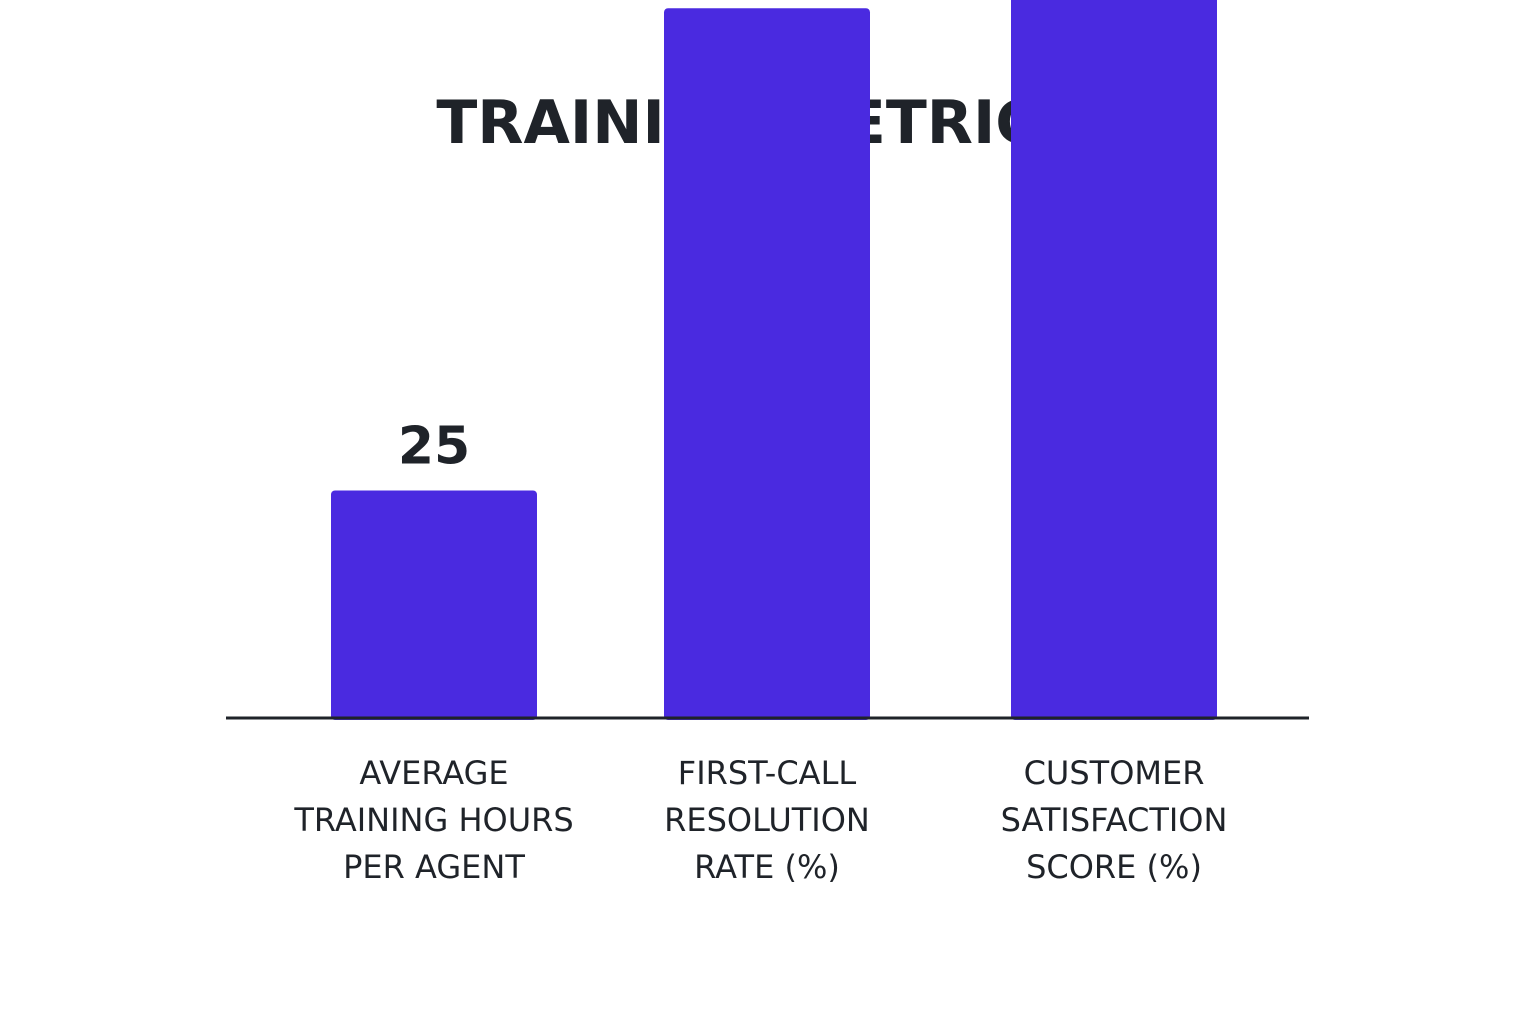 The width and height of the screenshot is (1536, 1024). Describe the element at coordinates (767, 773) in the screenshot. I see `category-label-2-line-1: FIRST-CALL` at that location.